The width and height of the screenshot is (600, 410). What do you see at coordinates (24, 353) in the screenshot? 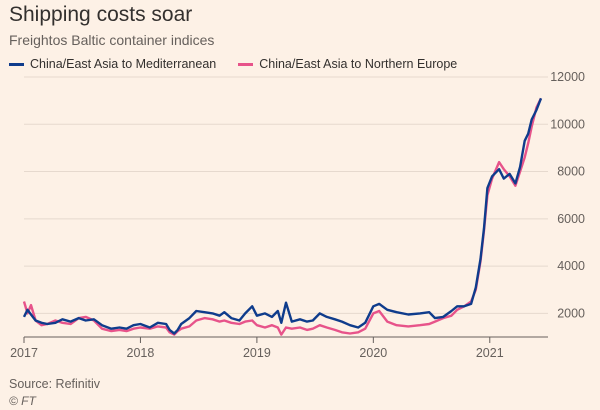
I see `x-tick-label: 2017` at bounding box center [24, 353].